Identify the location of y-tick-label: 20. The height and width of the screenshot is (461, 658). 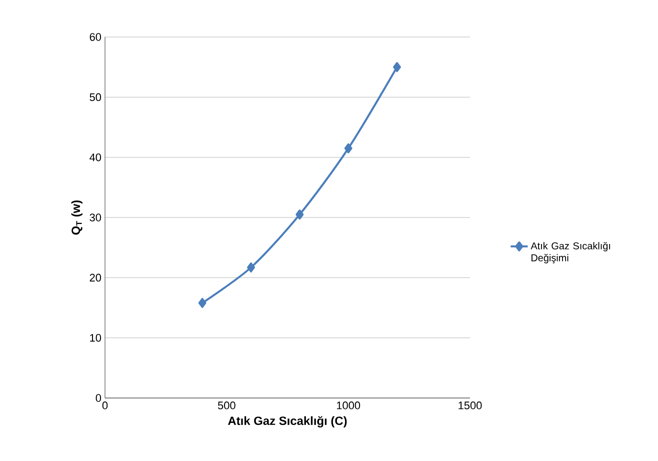
(96, 278).